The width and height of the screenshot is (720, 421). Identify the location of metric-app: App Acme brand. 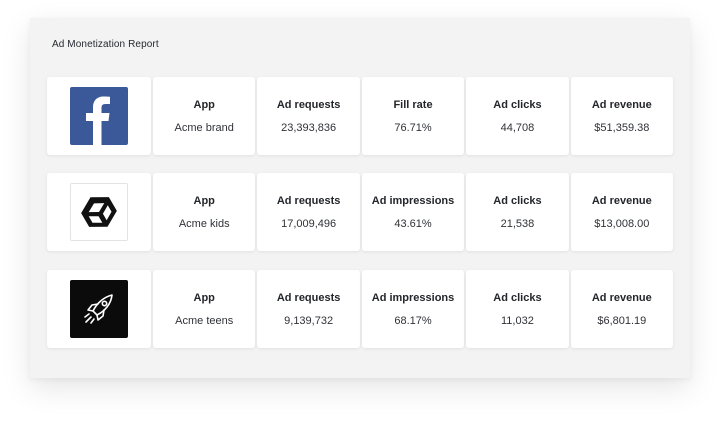
(204, 116).